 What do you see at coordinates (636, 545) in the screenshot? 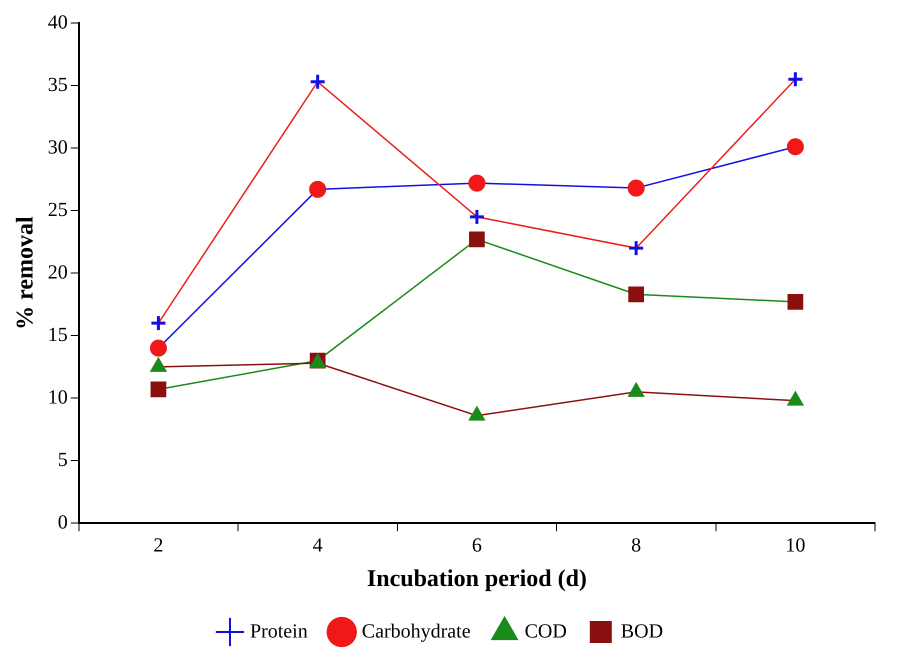
I see `x-tick-label: 8` at bounding box center [636, 545].